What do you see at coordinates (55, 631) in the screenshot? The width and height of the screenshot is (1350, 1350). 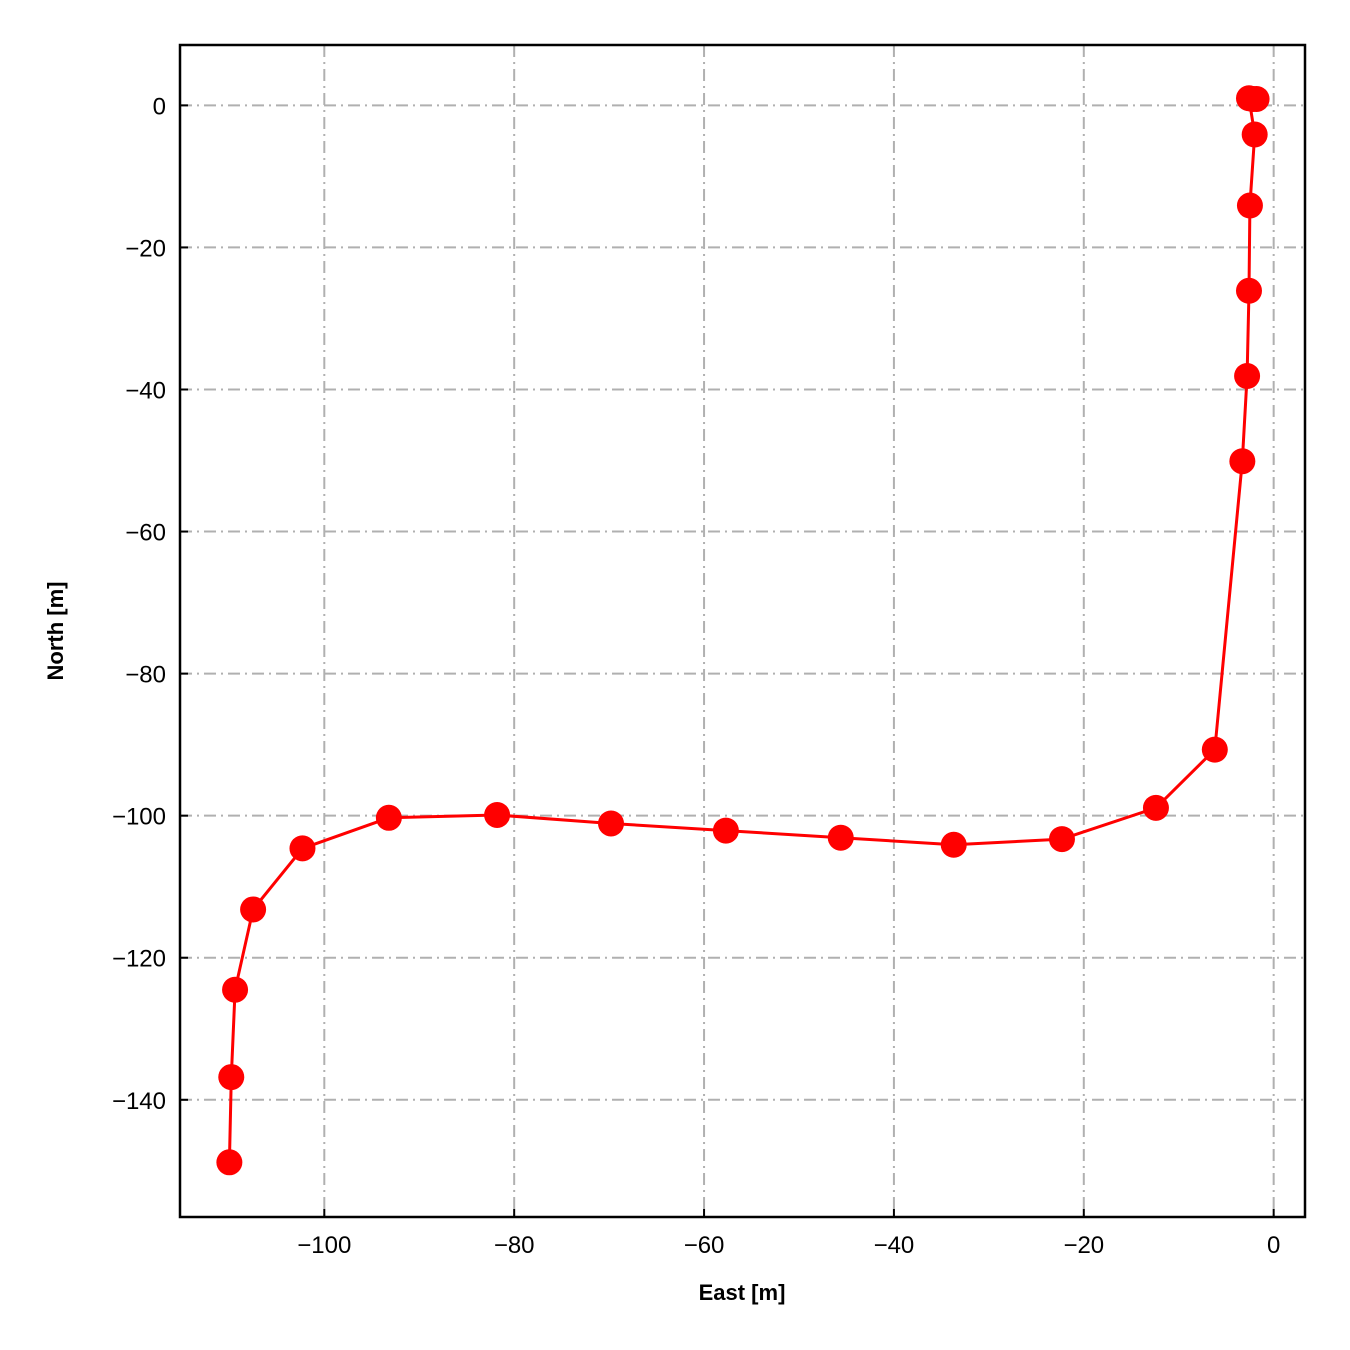 I see `y-axis-label: North [m]` at bounding box center [55, 631].